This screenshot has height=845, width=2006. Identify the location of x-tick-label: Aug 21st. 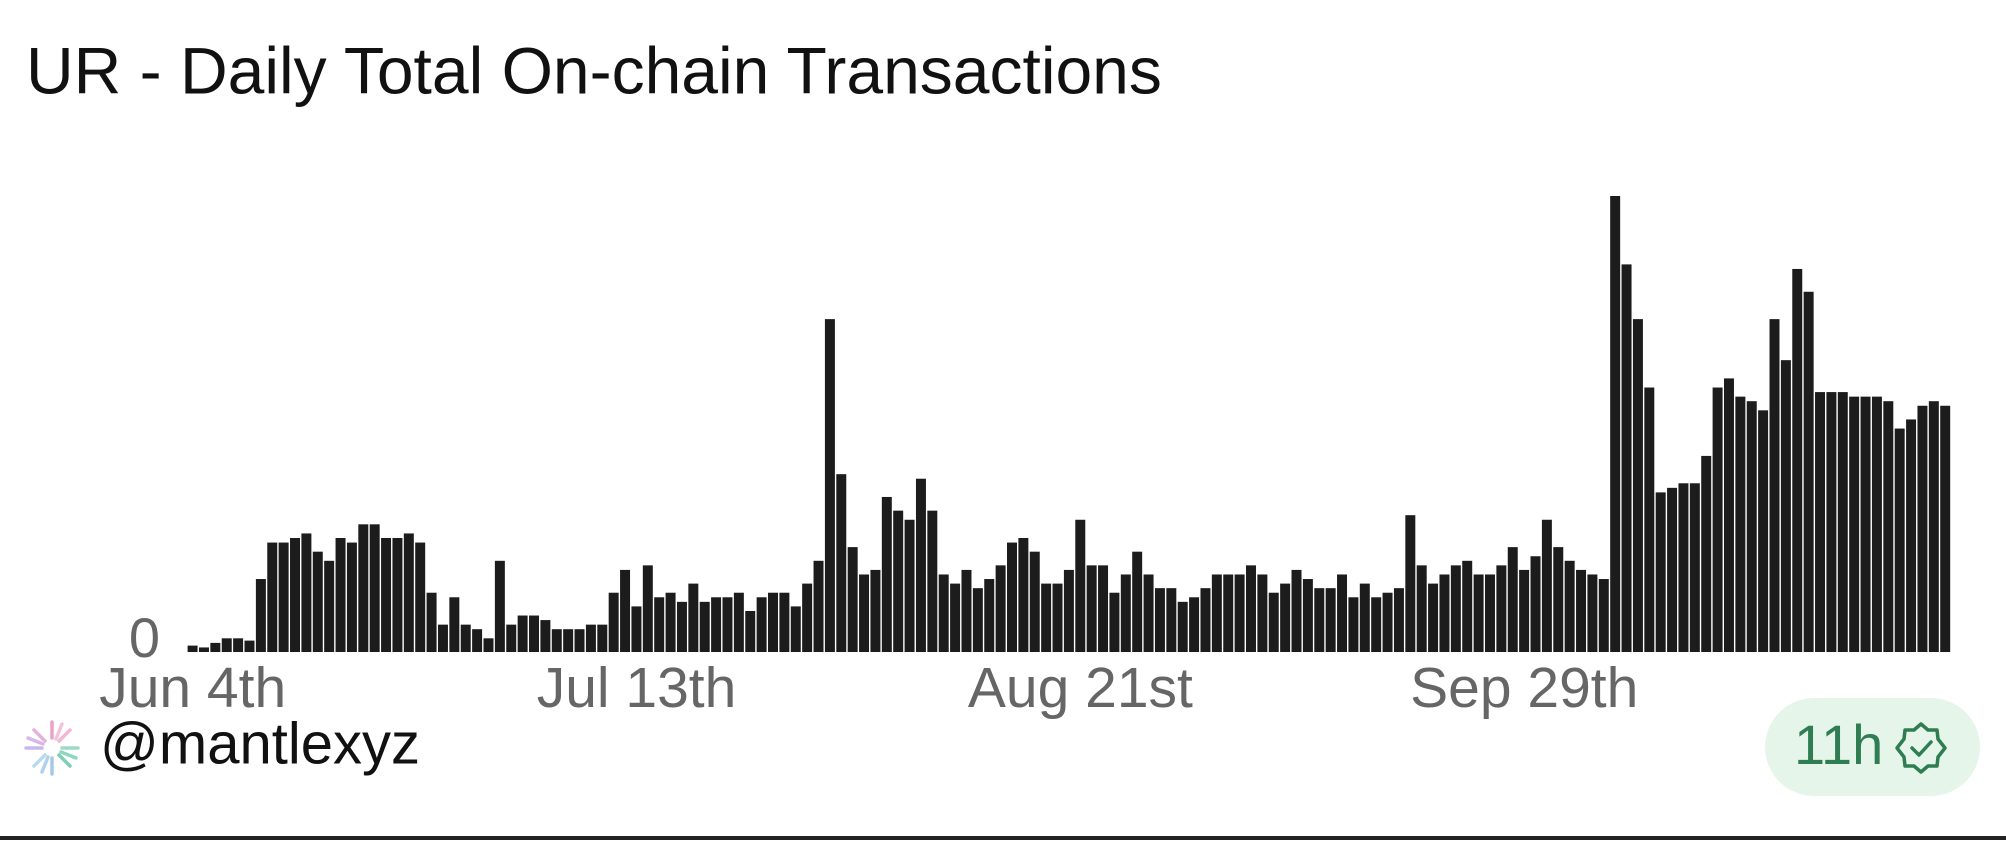
(1080, 688).